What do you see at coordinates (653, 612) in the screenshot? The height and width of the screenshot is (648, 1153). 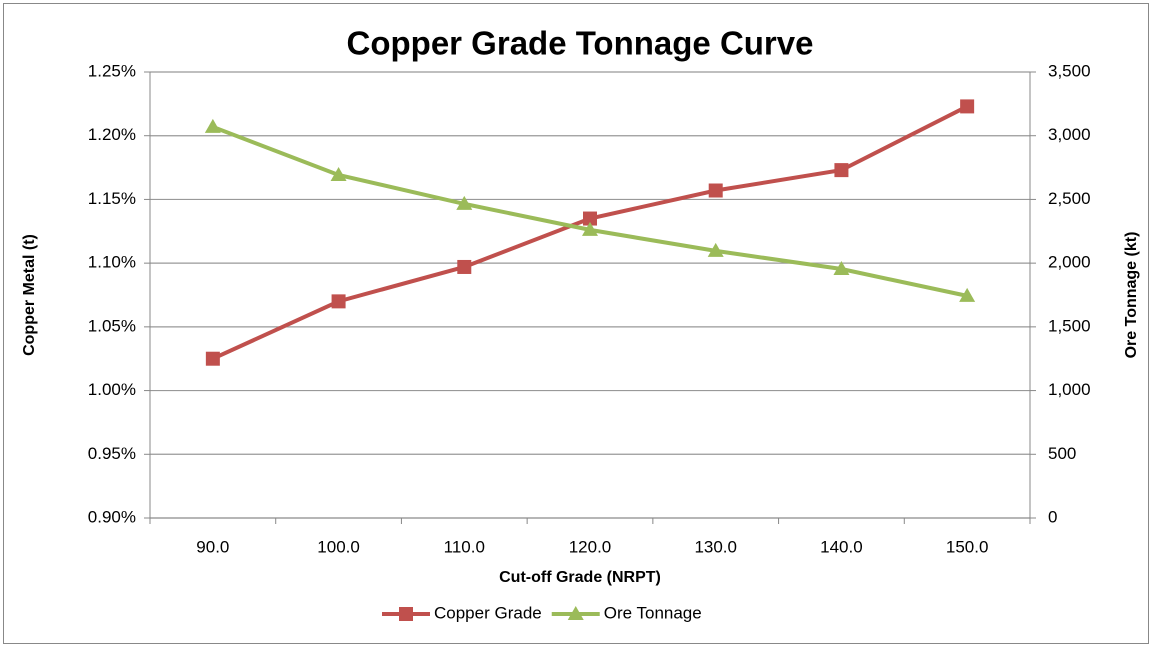 I see `legend-label: Ore Tonnage` at bounding box center [653, 612].